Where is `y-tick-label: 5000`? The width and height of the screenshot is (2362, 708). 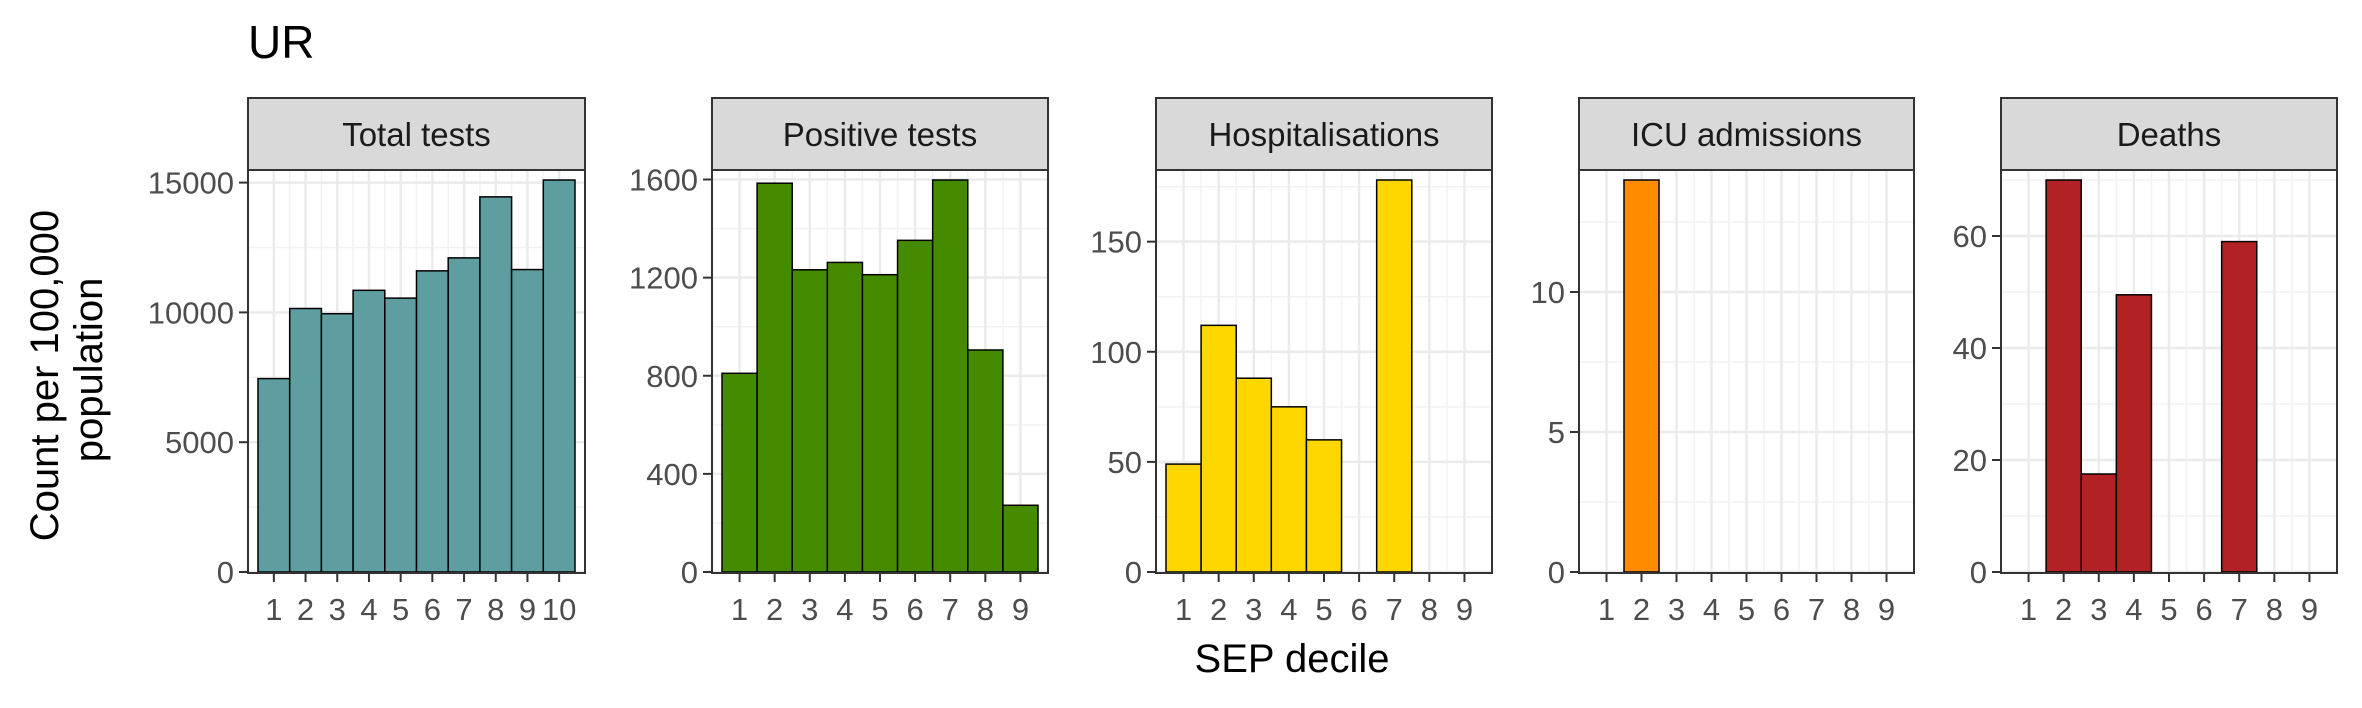 y-tick-label: 5000 is located at coordinates (199, 442).